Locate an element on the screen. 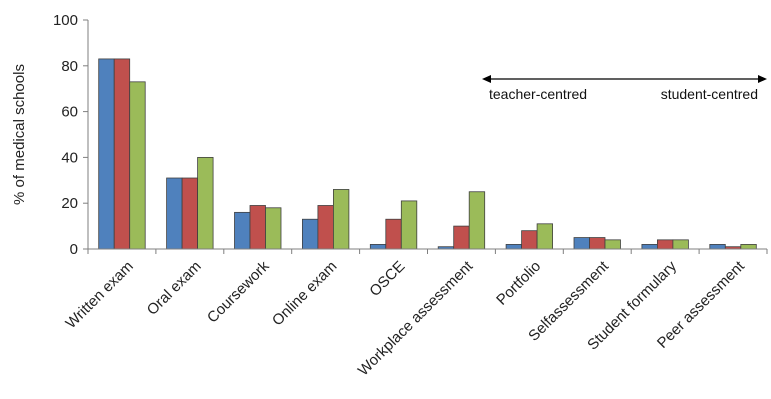  x-category-label: OSCE is located at coordinates (387, 279).